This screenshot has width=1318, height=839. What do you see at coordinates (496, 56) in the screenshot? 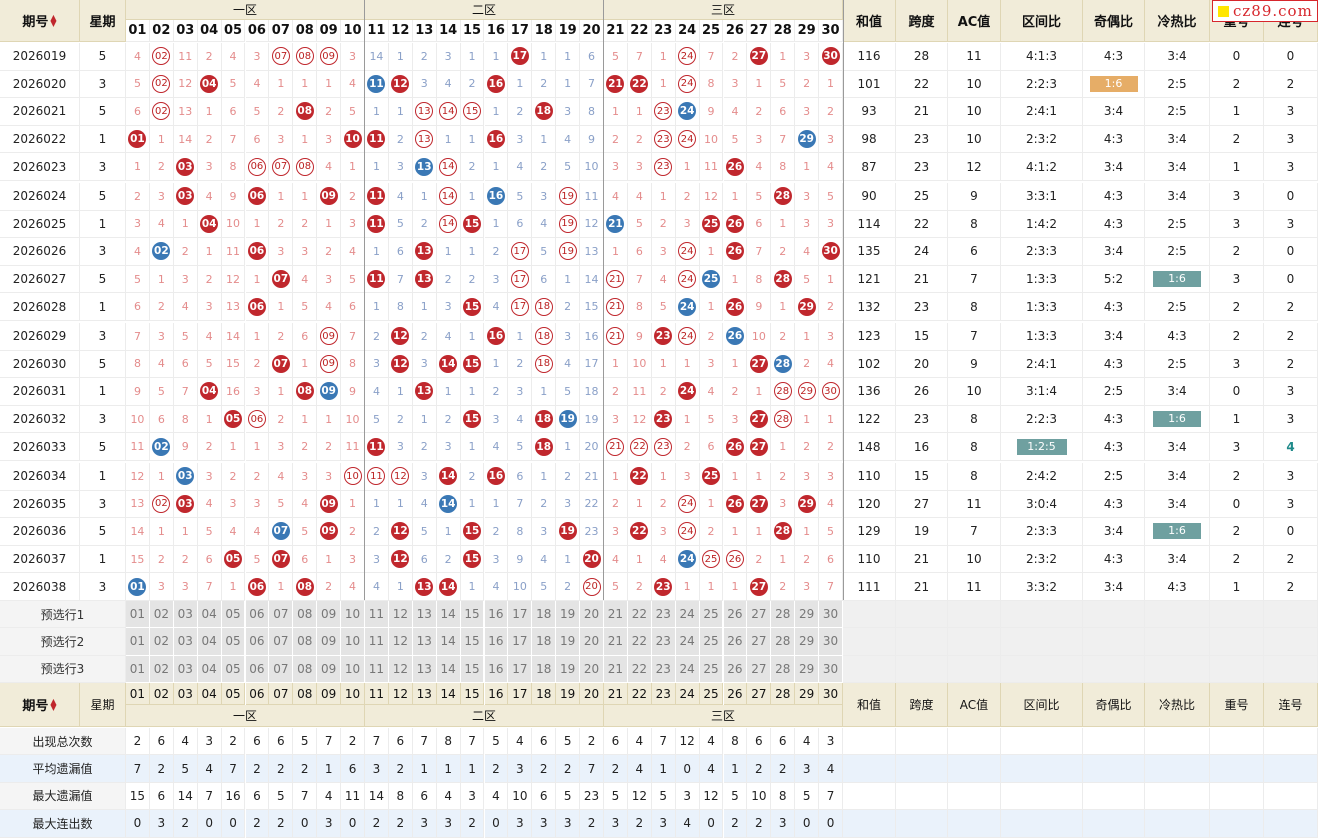
I see `miss-count: 1` at bounding box center [496, 56].